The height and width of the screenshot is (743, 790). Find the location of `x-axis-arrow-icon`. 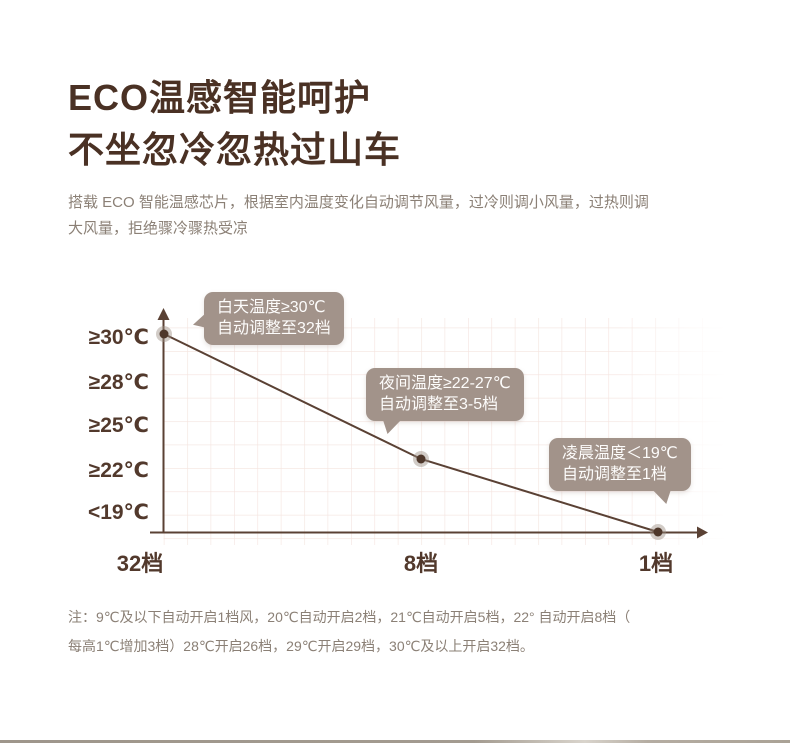

x-axis-arrow-icon is located at coordinates (702, 532).